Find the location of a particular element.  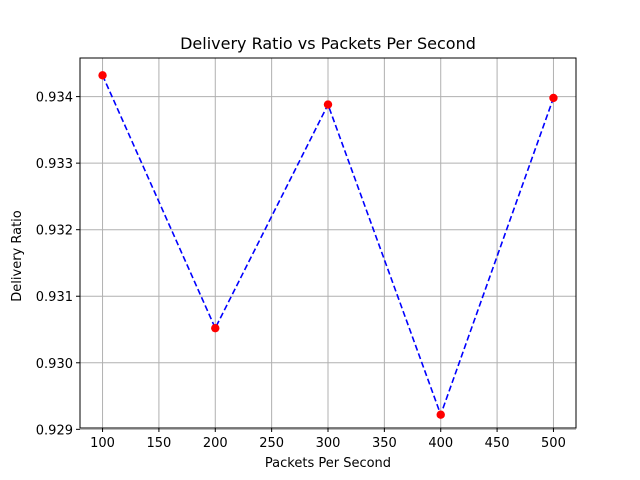

y-axis-ticks: 0.929 0.930 0.931 0.932 0.933 0.934 is located at coordinates (58, 264).